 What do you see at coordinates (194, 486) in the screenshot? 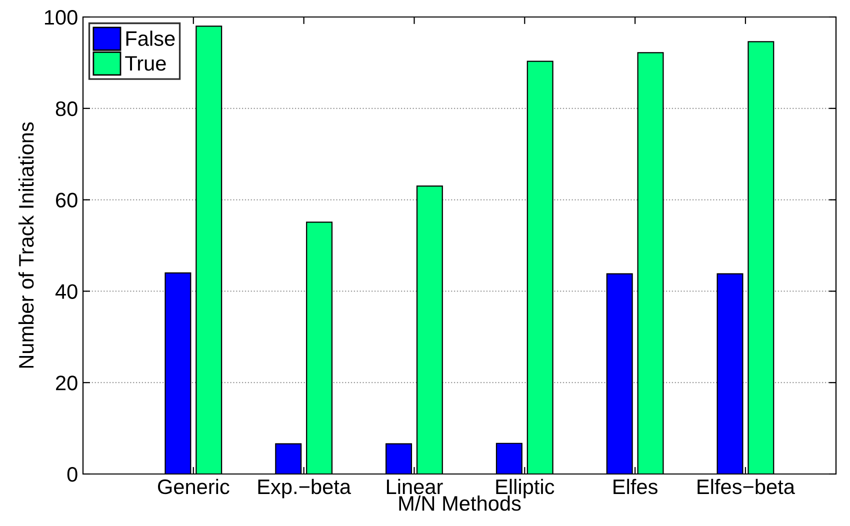
I see `x-tick-label: Generic` at bounding box center [194, 486].